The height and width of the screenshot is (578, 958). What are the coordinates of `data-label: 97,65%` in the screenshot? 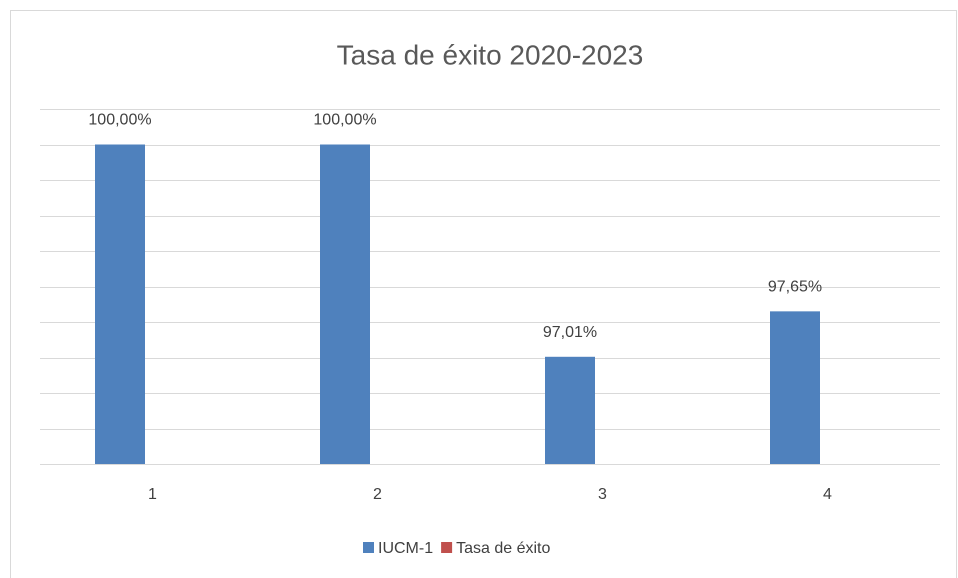 It's located at (795, 287).